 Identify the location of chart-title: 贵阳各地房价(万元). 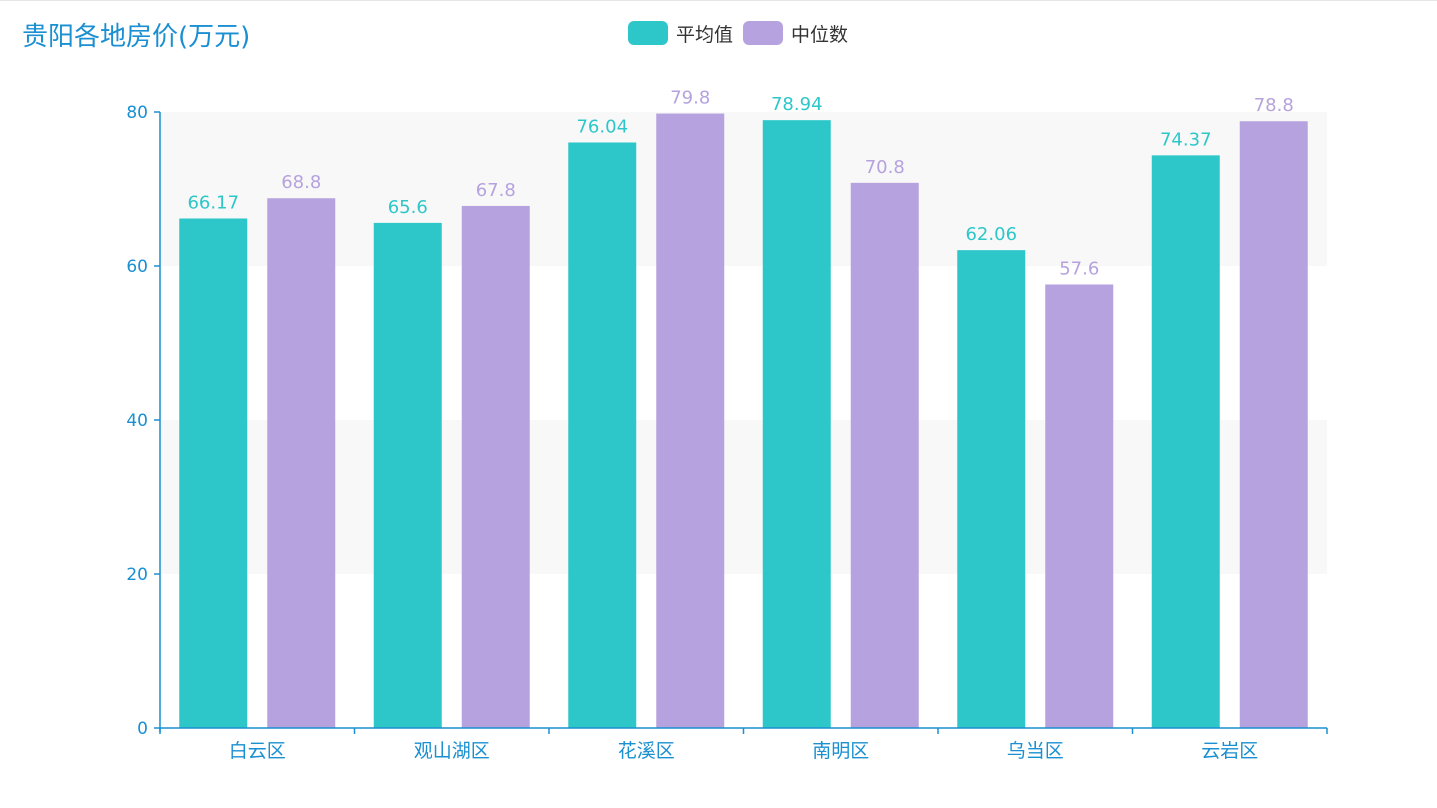
(136, 37).